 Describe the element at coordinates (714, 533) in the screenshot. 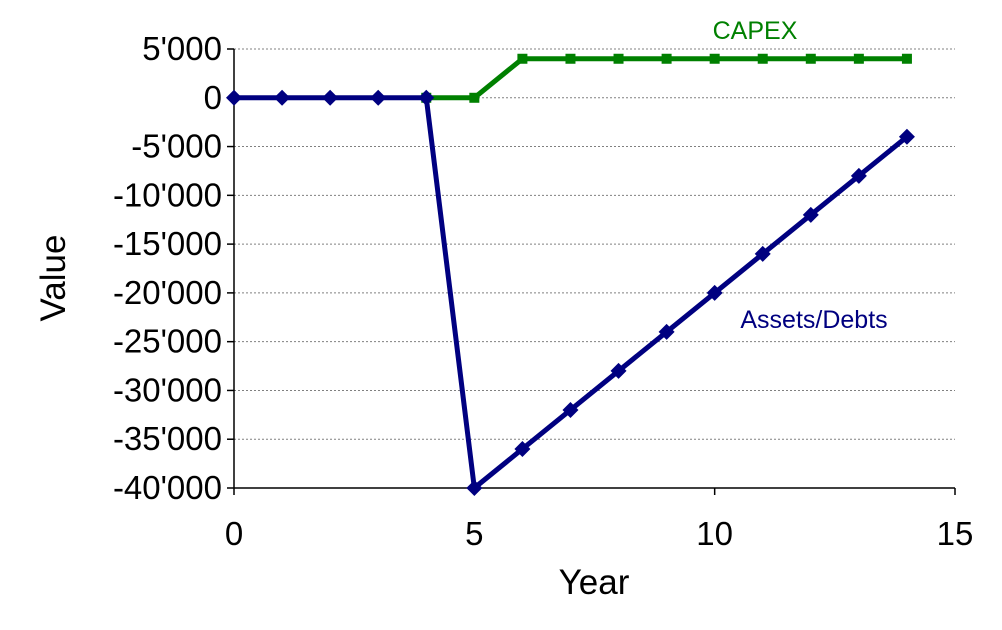

I see `x-tick-label: 10` at that location.